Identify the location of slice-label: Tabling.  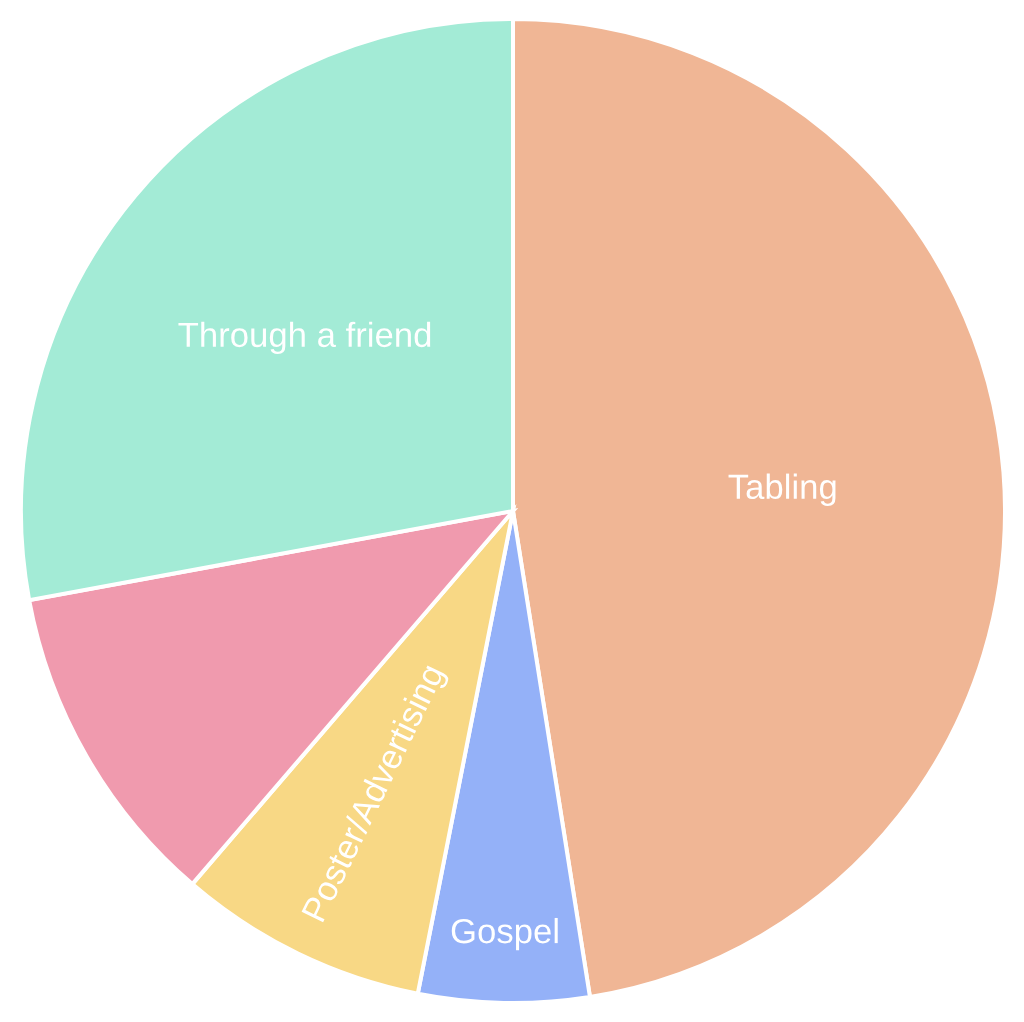
(782, 489).